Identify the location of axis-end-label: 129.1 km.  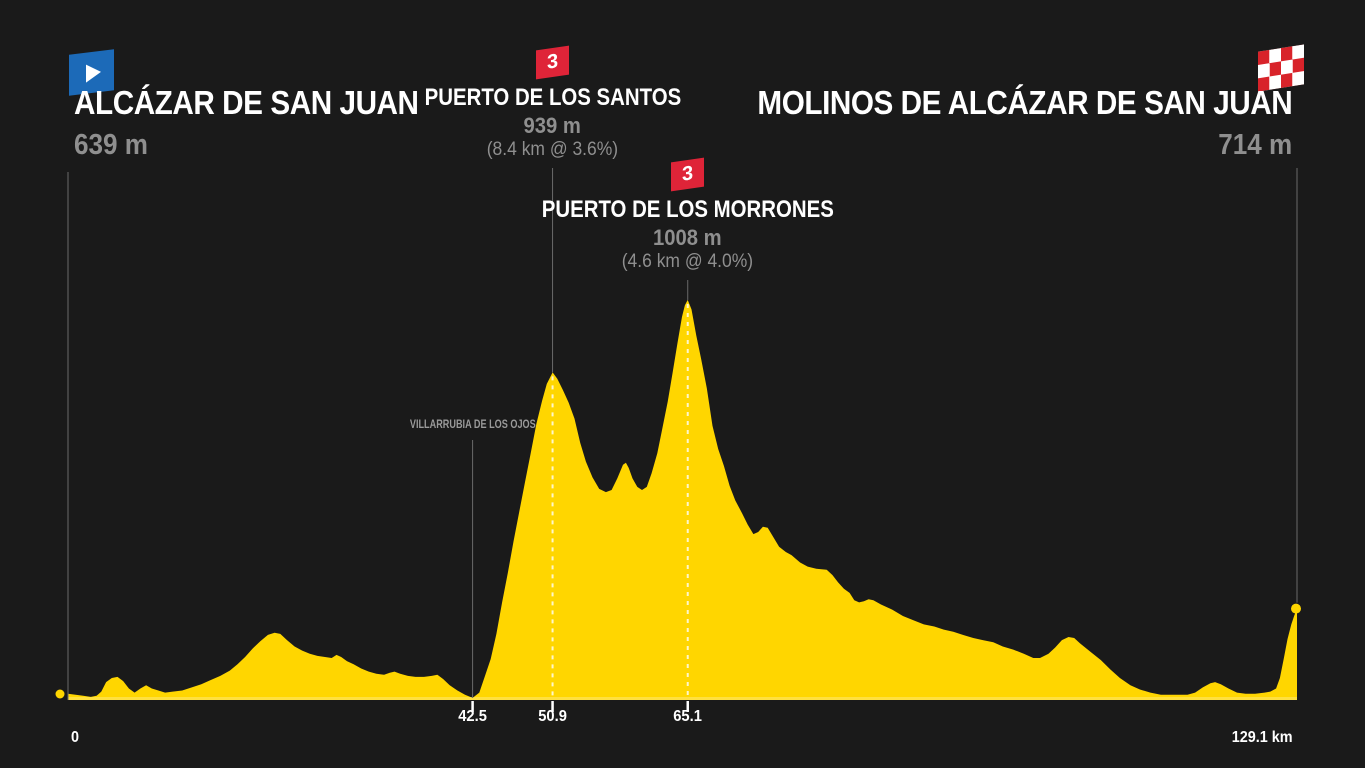
(1262, 737).